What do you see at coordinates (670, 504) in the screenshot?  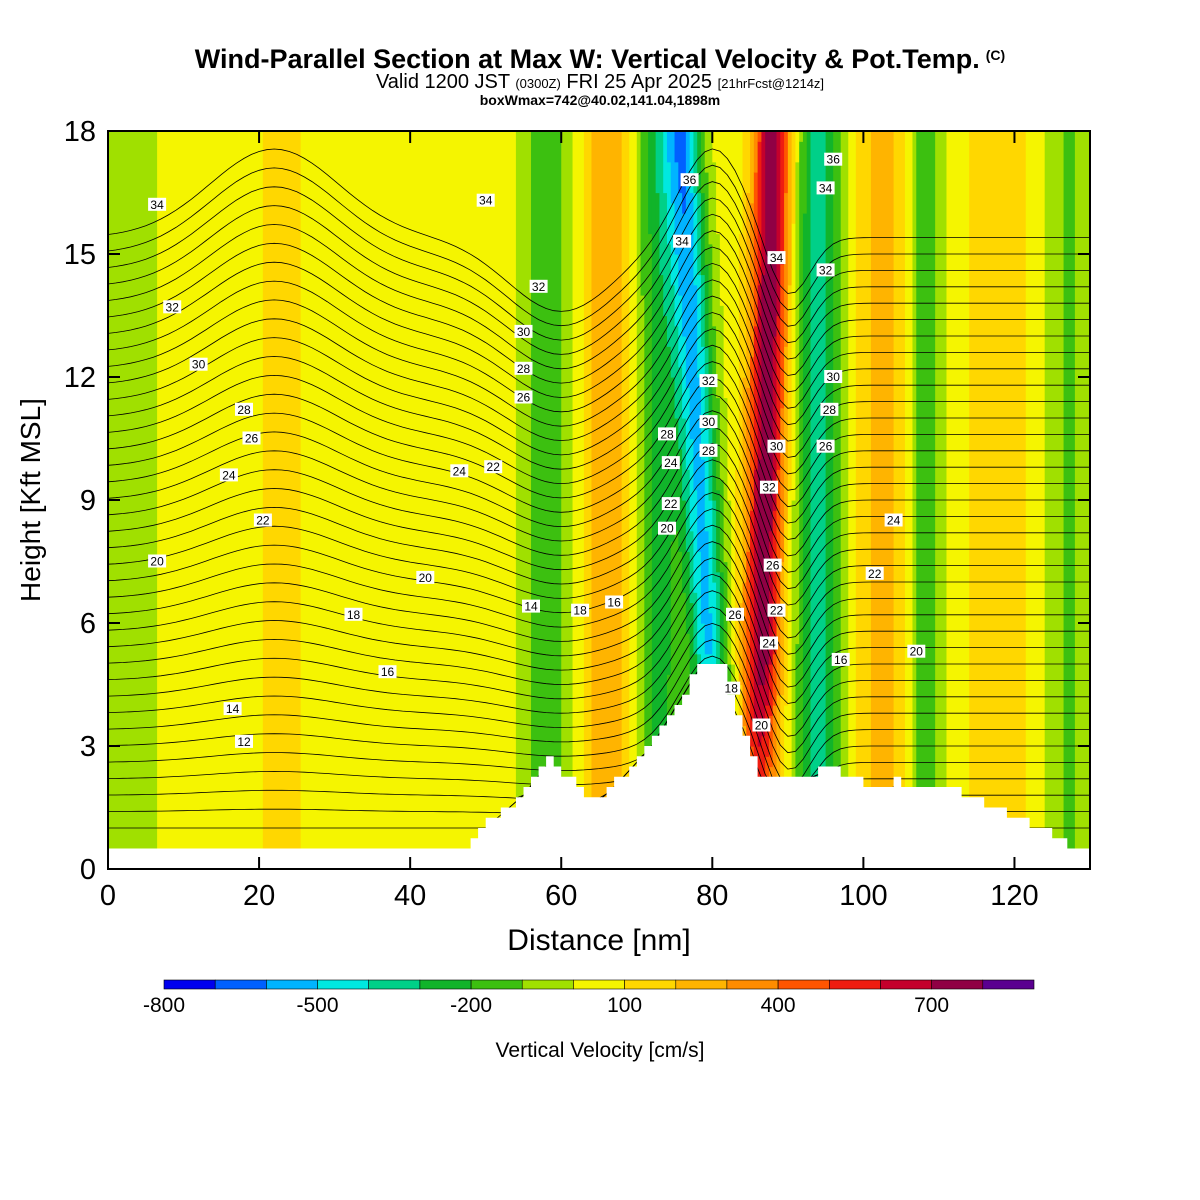 I see `theta-contour-label: 22` at bounding box center [670, 504].